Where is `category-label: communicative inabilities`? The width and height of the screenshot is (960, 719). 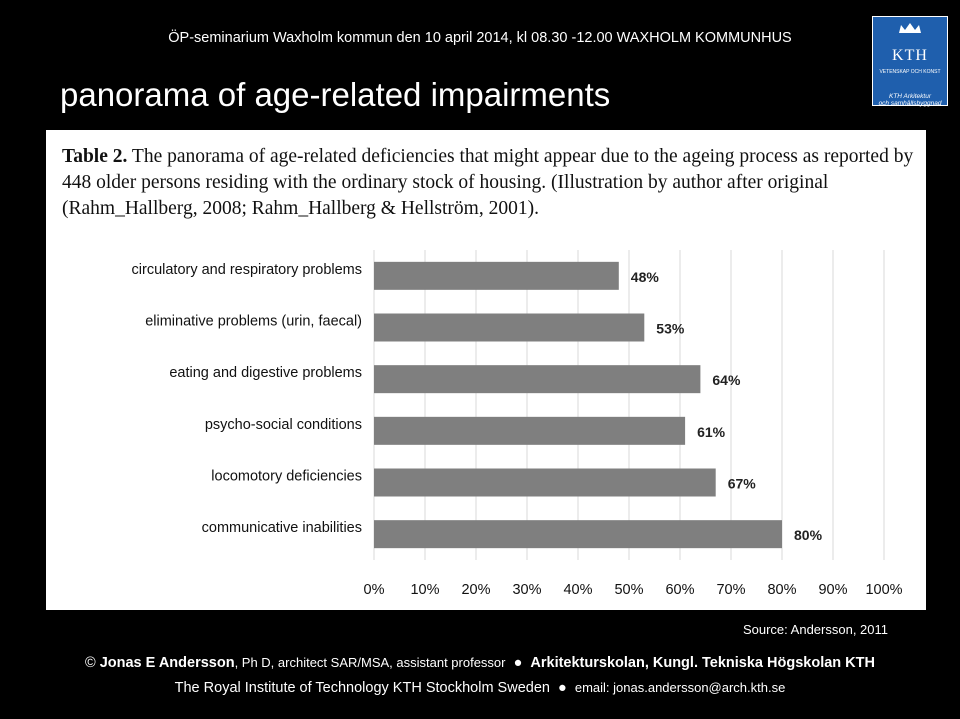 category-label: communicative inabilities is located at coordinates (282, 528).